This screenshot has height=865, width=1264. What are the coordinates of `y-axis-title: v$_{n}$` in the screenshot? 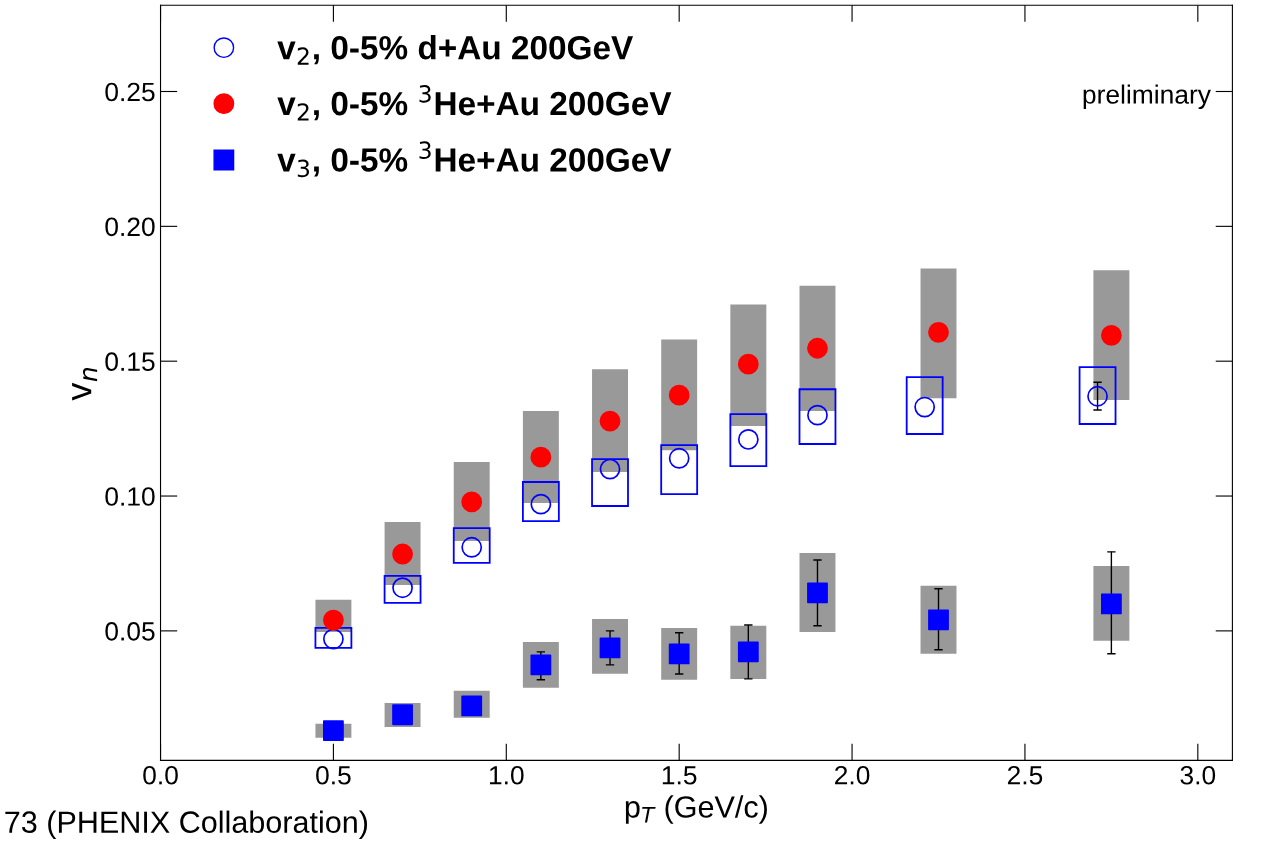 It's located at (85, 384).